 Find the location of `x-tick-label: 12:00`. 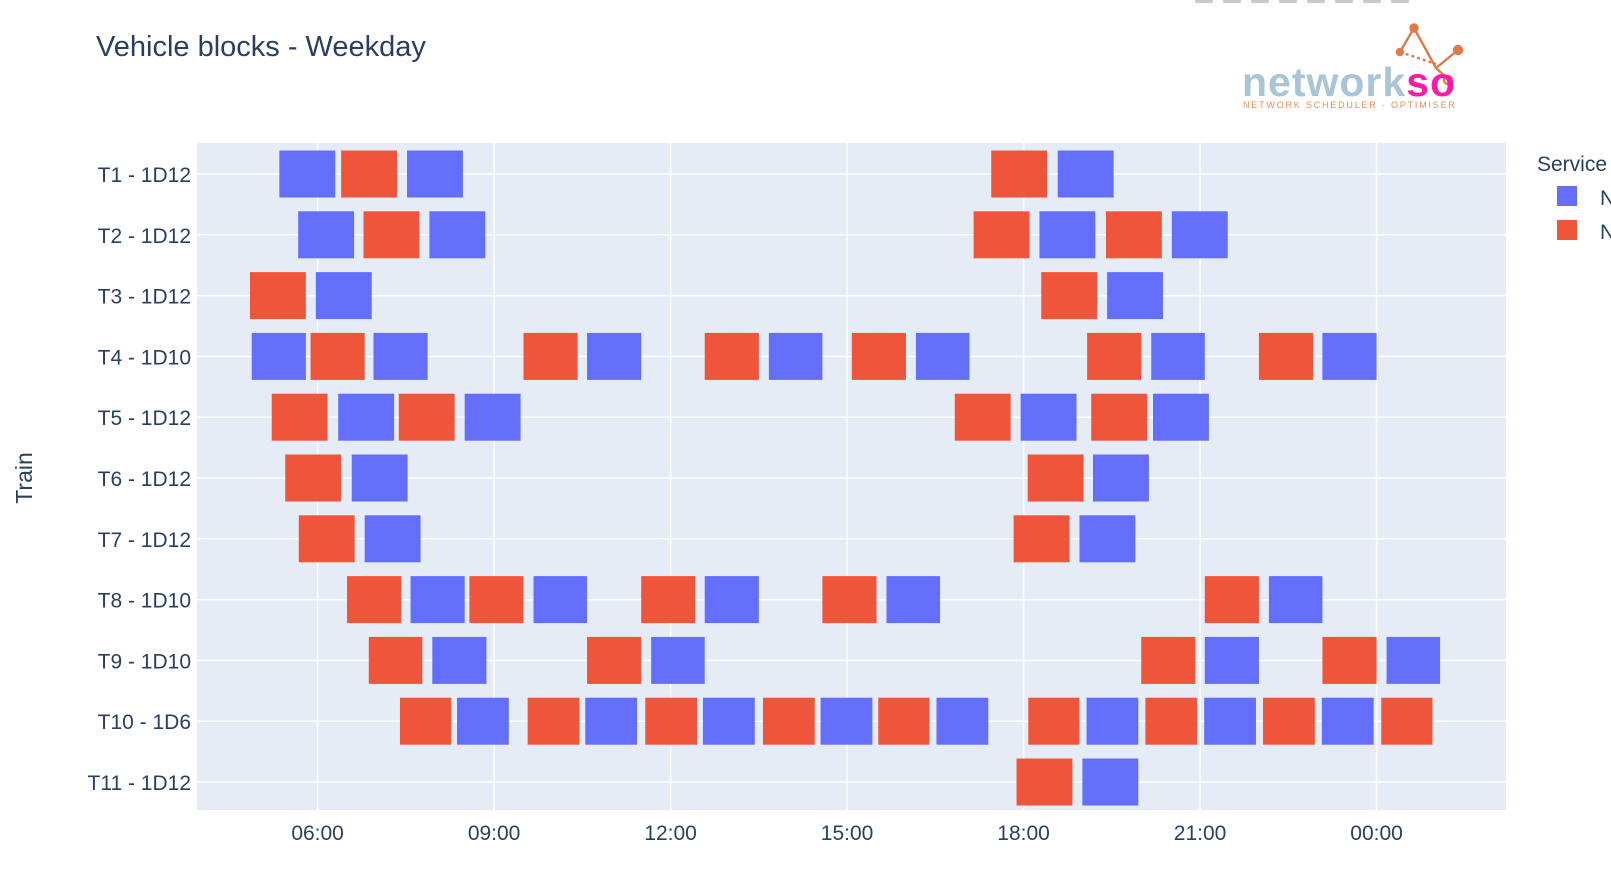

x-tick-label: 12:00 is located at coordinates (670, 833).